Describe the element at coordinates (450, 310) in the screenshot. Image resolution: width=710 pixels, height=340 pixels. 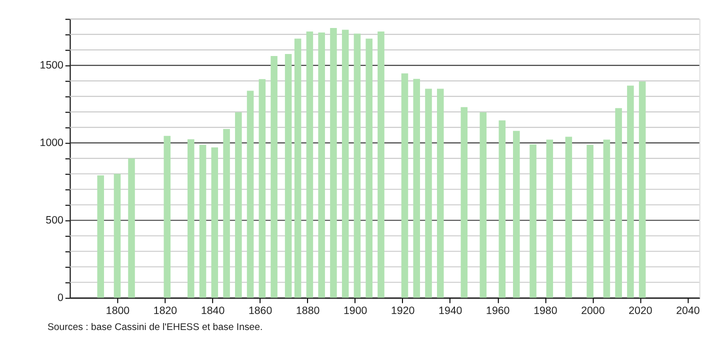
I see `x-tick-label: 1940` at that location.